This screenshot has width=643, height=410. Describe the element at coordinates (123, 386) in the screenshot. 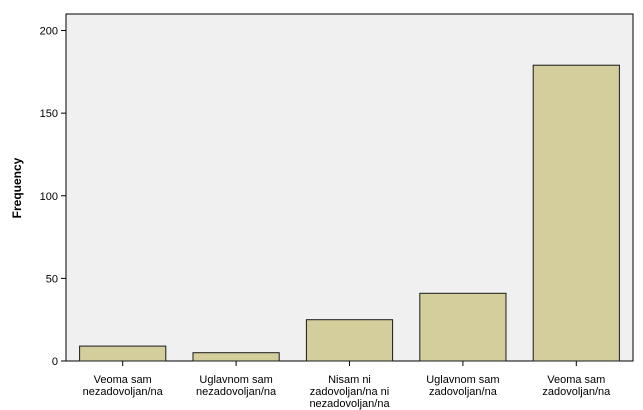

I see `x-category-label: Veoma sam nezadovoljan/na` at that location.